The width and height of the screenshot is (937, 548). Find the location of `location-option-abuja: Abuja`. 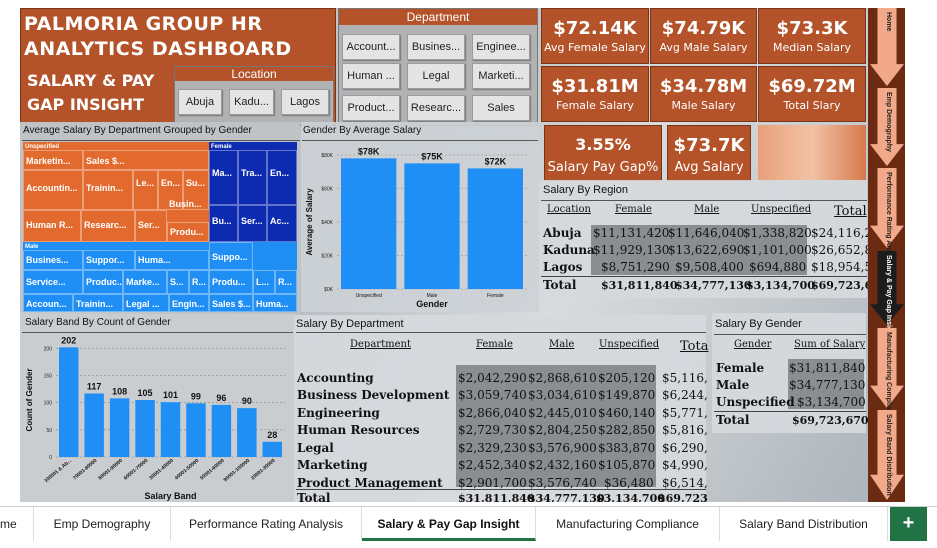

location-option-abuja: Abuja is located at coordinates (200, 102).